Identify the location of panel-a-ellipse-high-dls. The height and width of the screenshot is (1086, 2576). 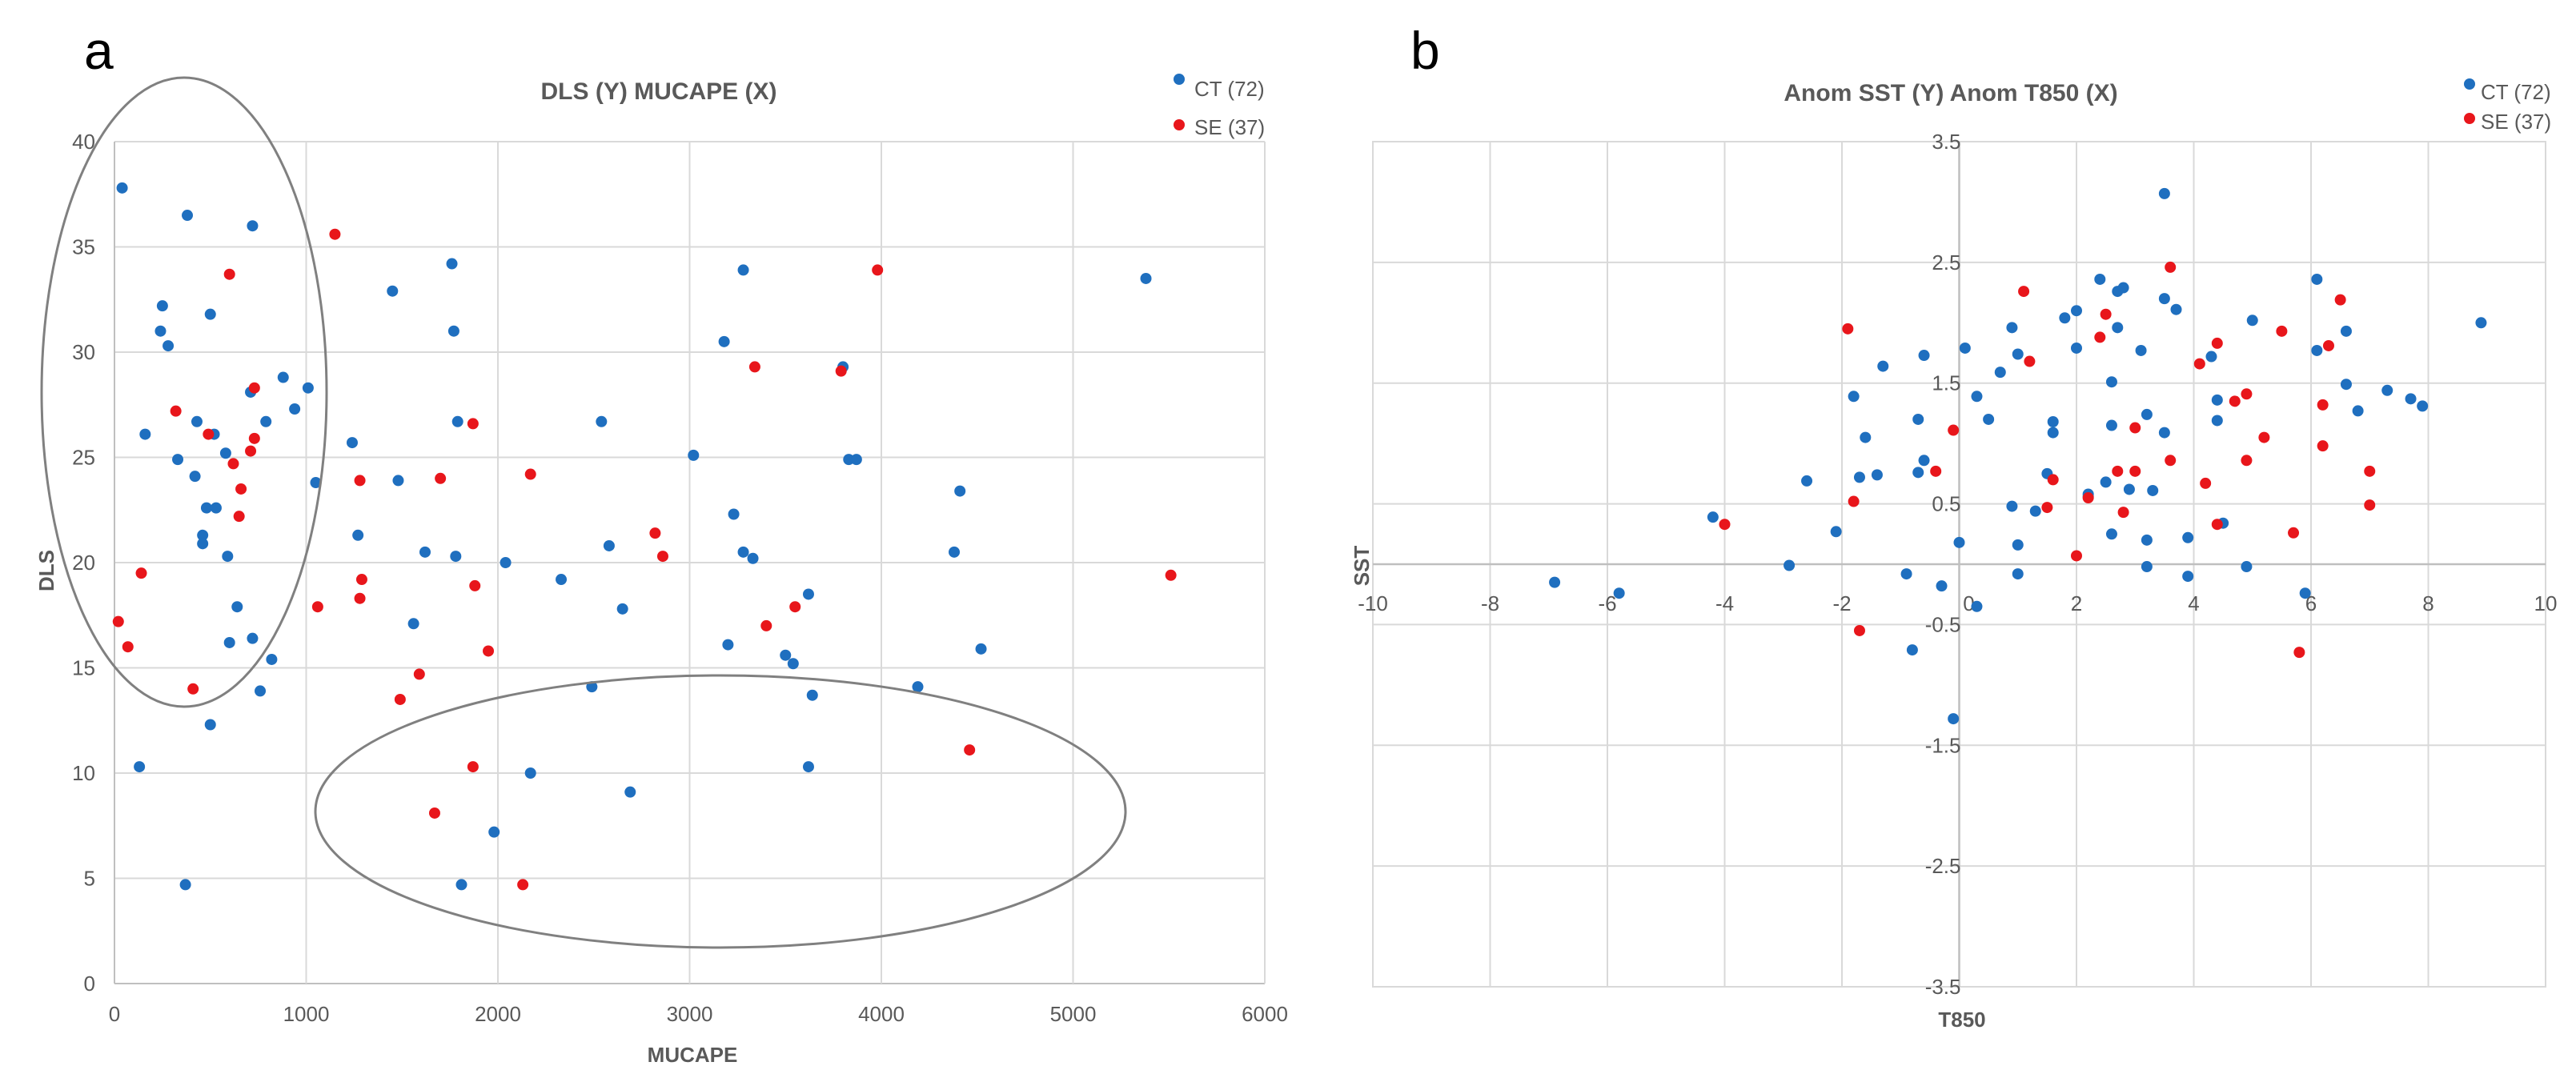
(184, 392).